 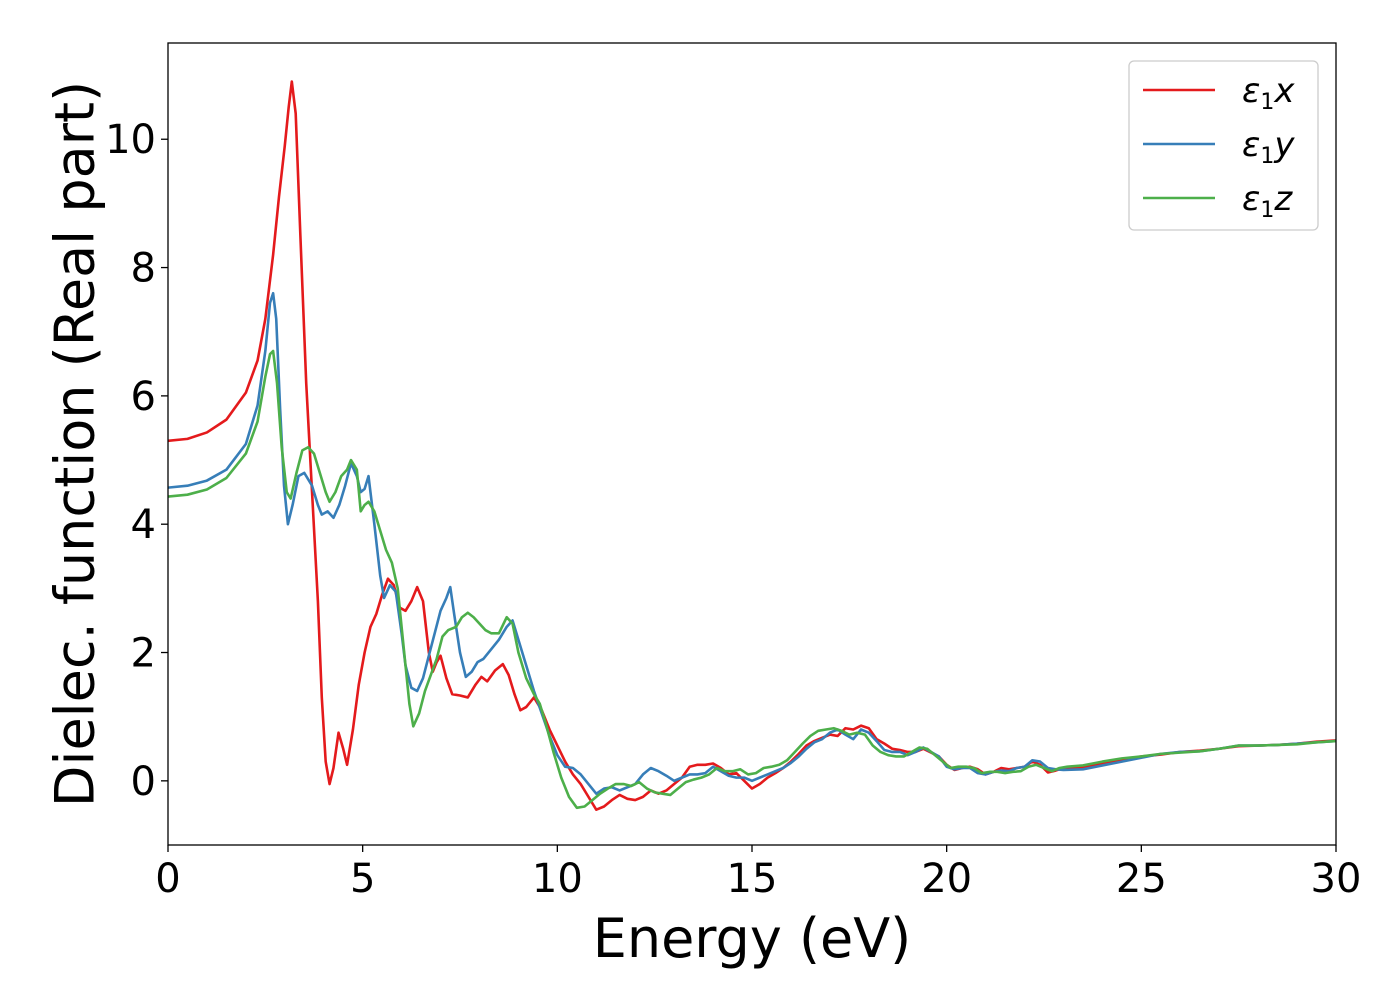 I want to click on x-axis-title: Energy (eV), so click(x=752, y=938).